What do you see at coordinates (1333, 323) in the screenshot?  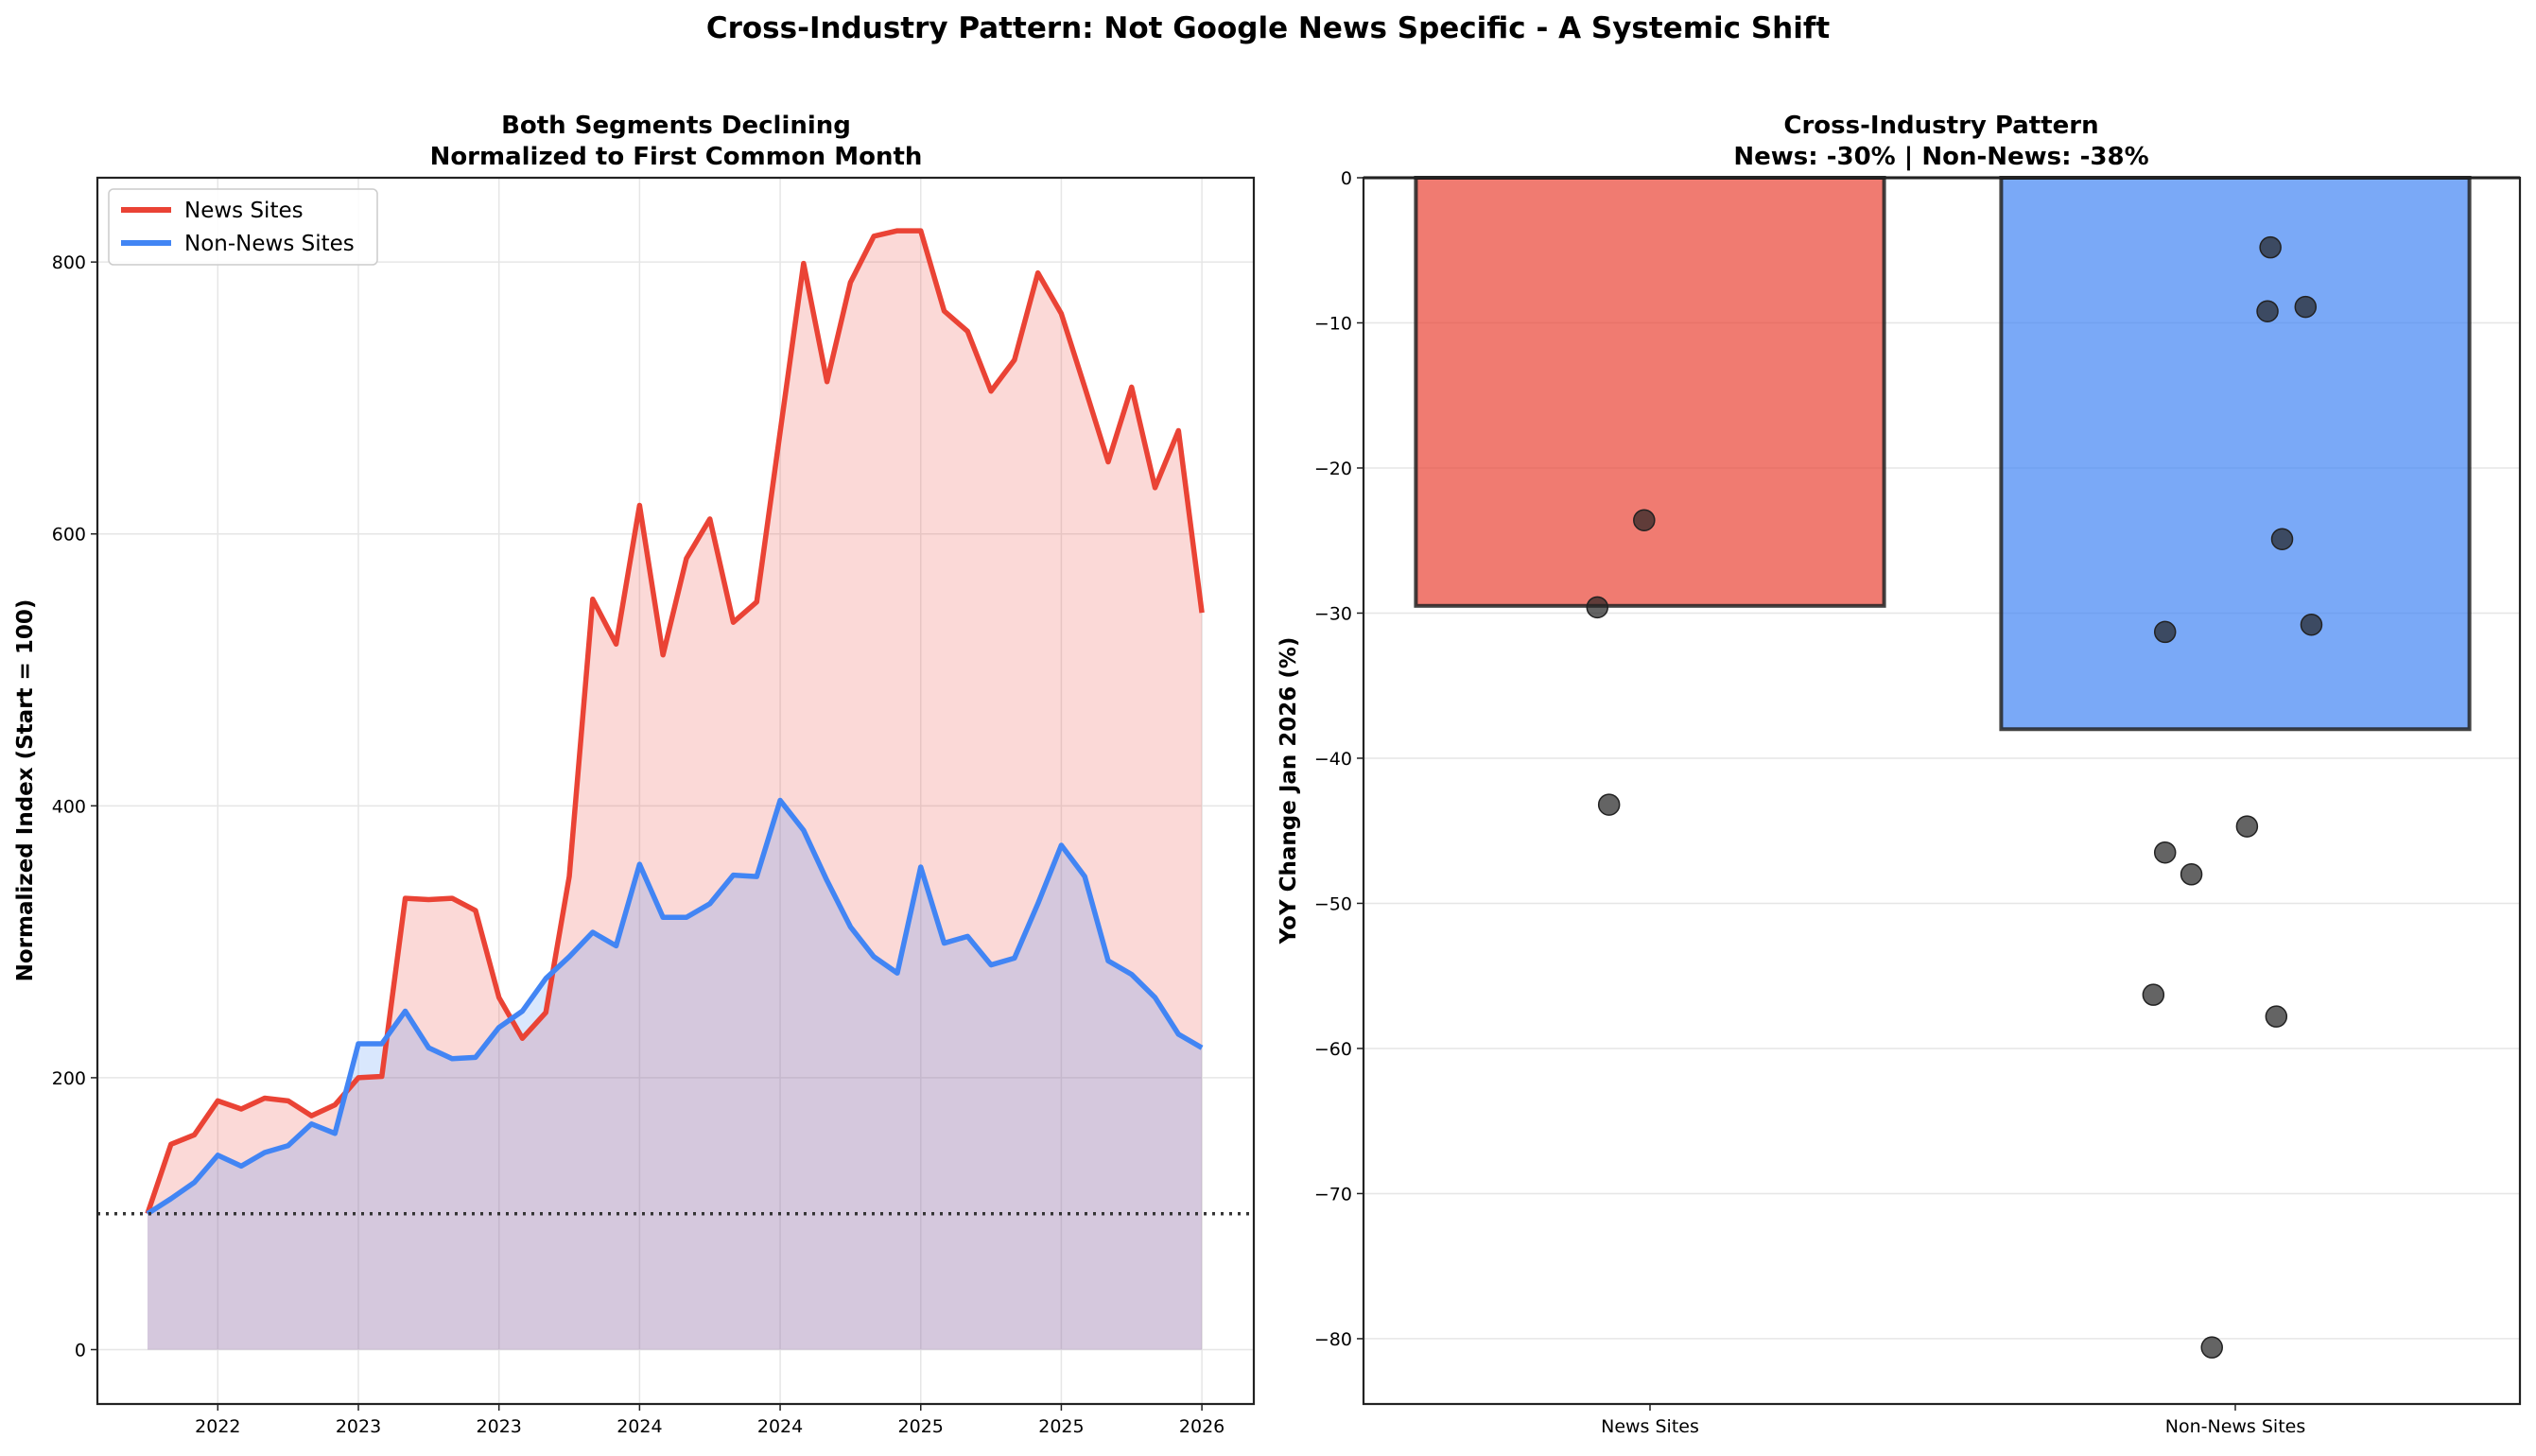 I see `y-tick-label: −10` at bounding box center [1333, 323].